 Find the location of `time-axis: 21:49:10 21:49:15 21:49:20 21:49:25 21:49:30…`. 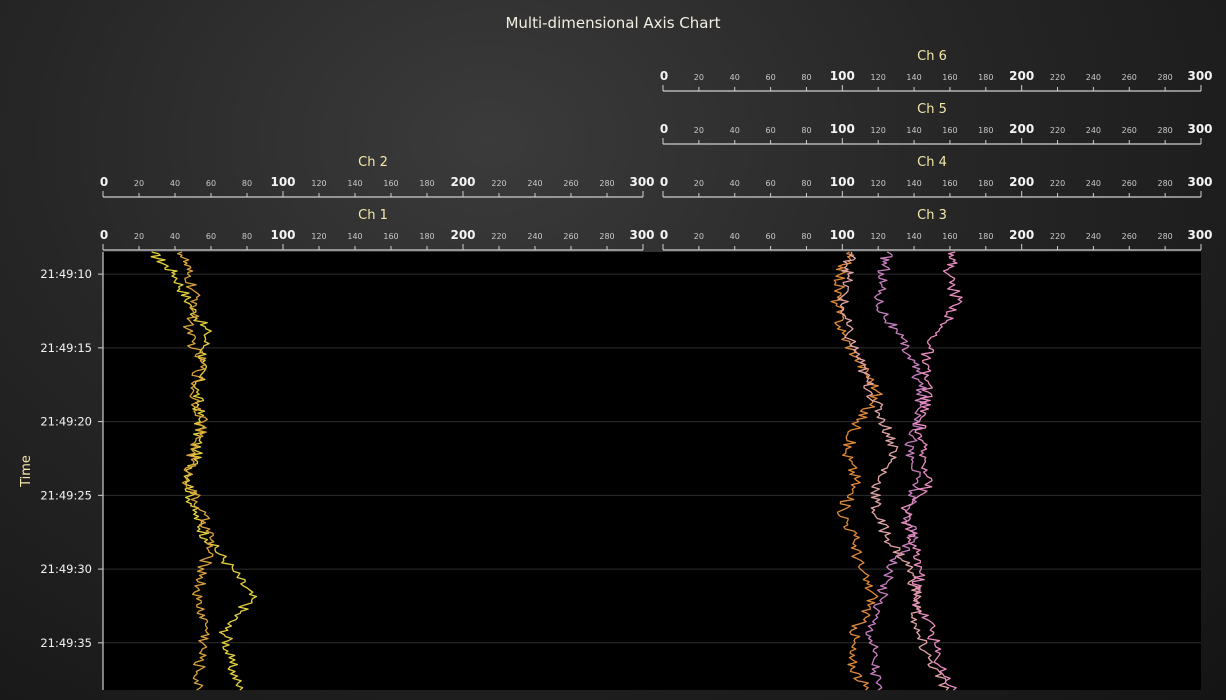

time-axis: 21:49:10 21:49:15 21:49:20 21:49:25 21:49:30… is located at coordinates (72, 471).